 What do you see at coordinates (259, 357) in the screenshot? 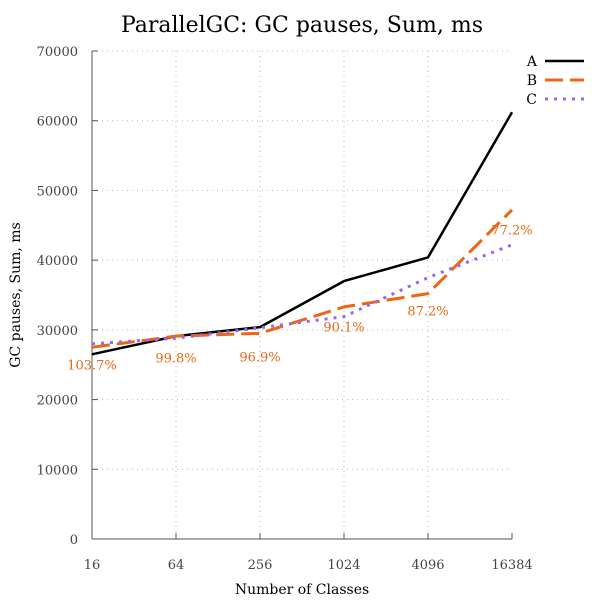
I see `data-label: 96.9%` at bounding box center [259, 357].